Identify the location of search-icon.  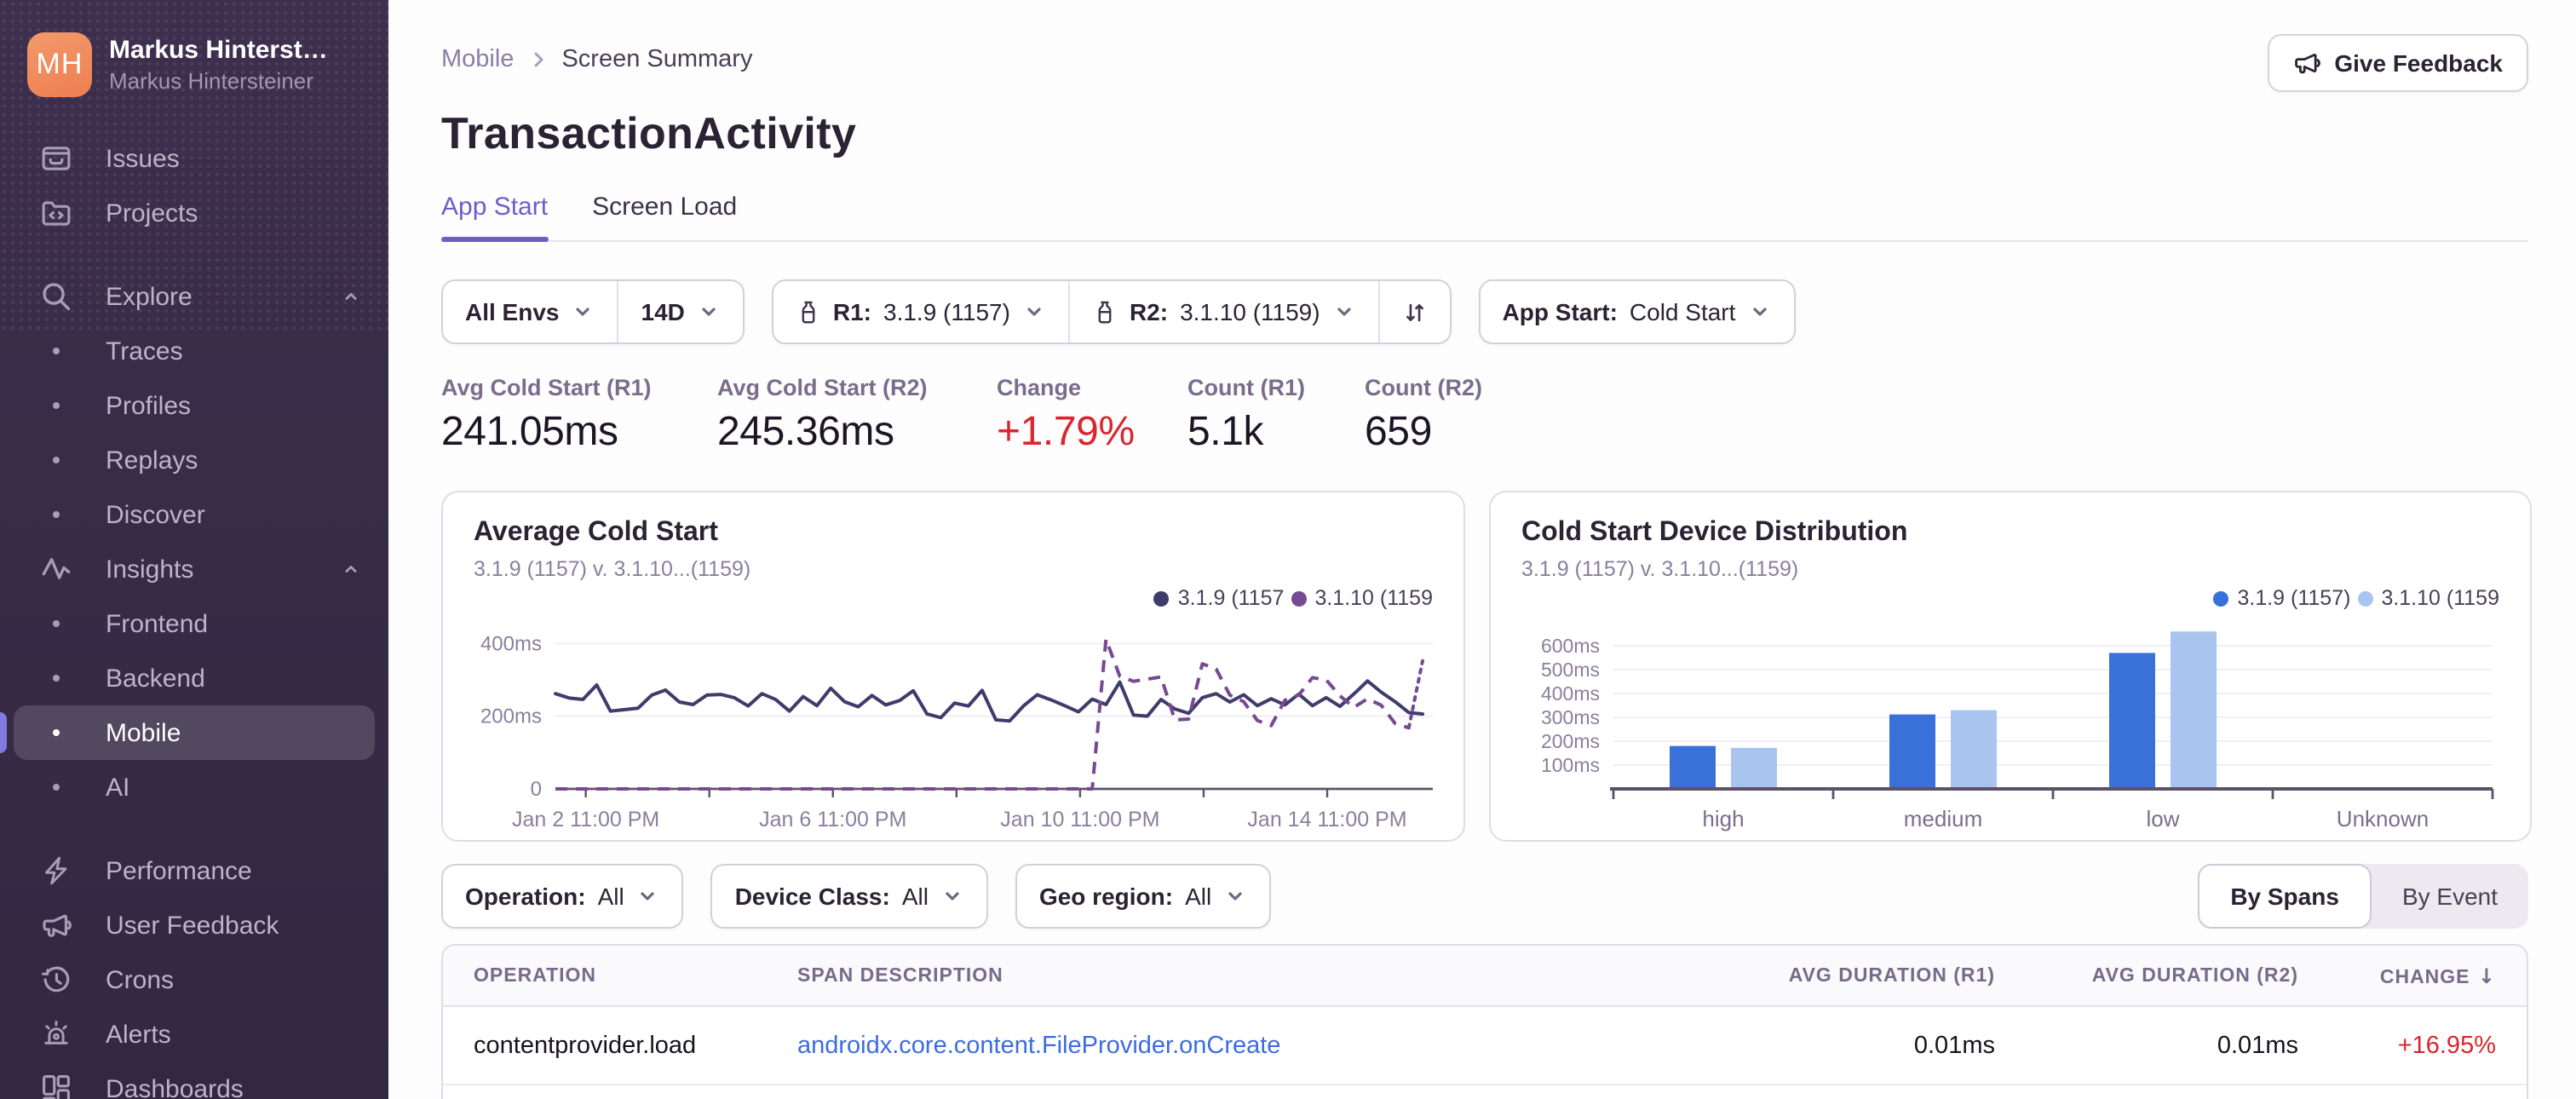
(57, 296).